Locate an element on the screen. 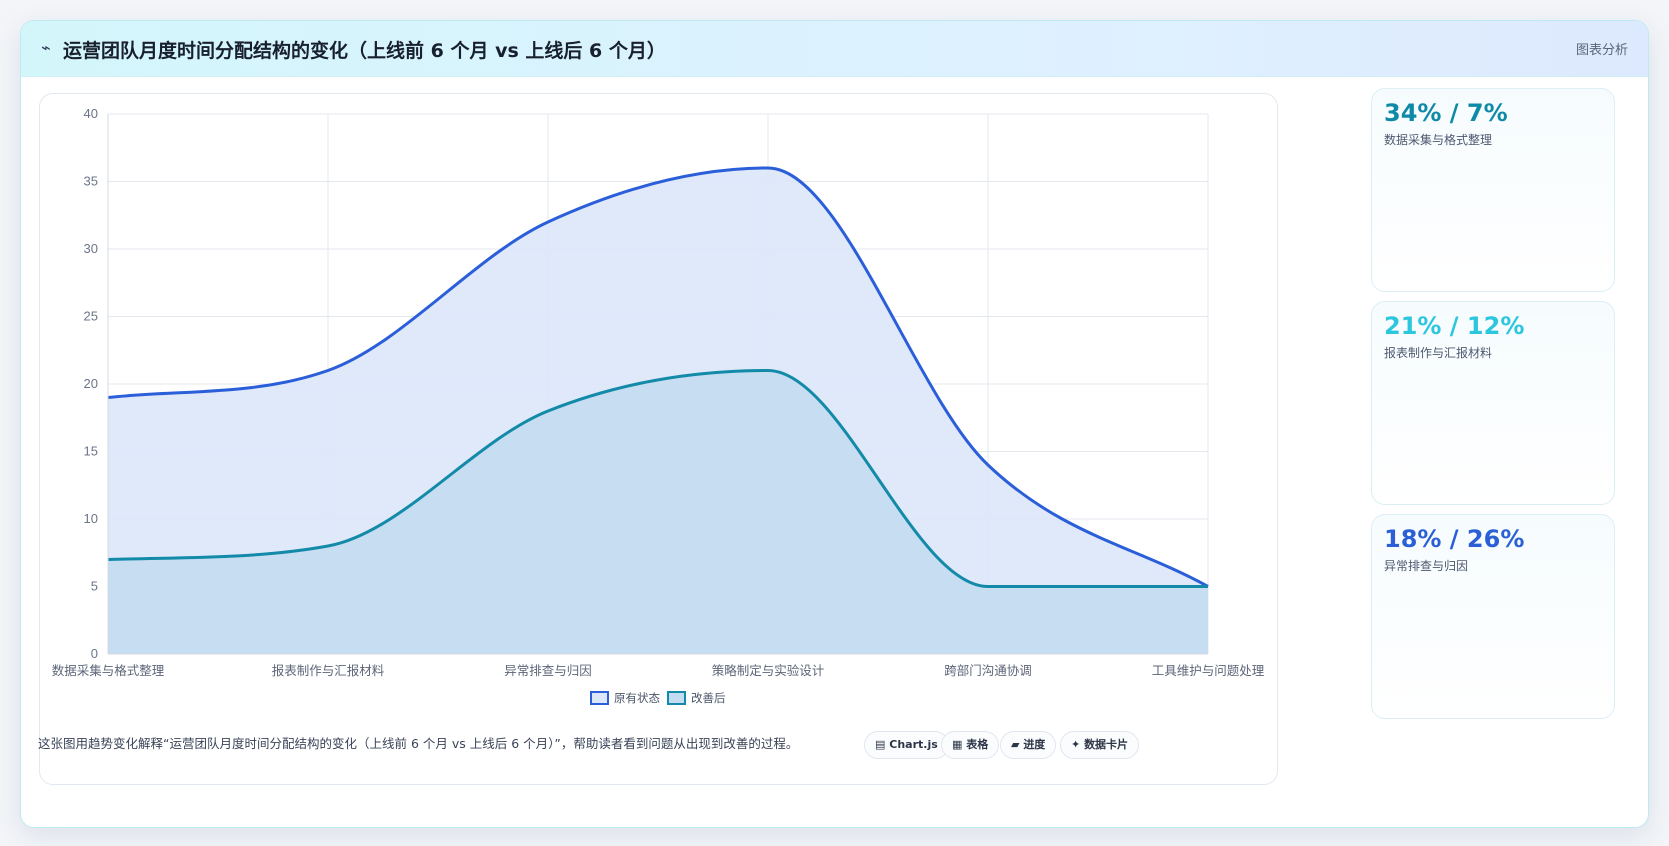 The width and height of the screenshot is (1669, 846). x-tick-label: 数据采集与格式整理 is located at coordinates (108, 670).